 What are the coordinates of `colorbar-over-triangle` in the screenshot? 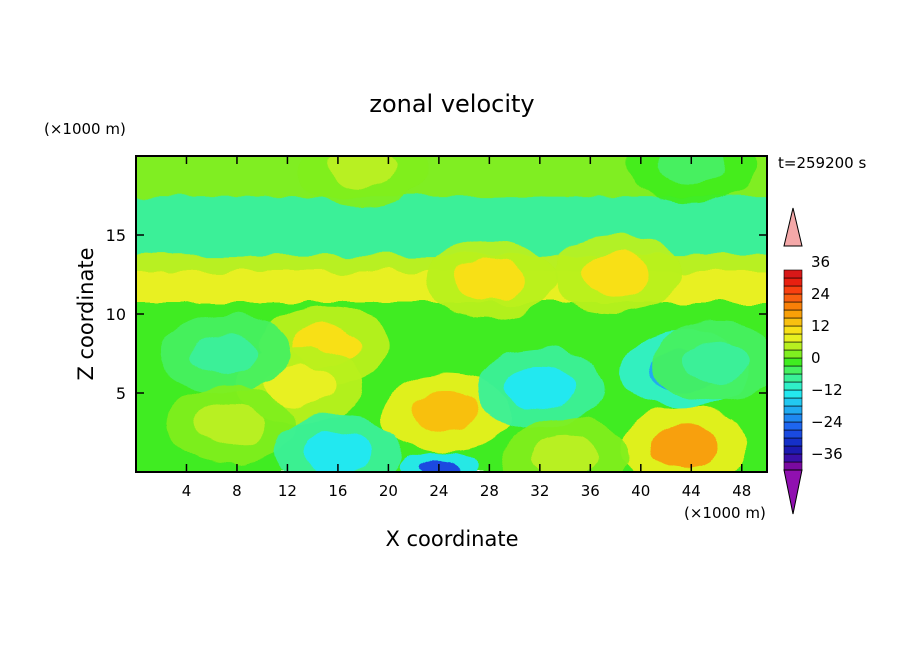 It's located at (793, 227).